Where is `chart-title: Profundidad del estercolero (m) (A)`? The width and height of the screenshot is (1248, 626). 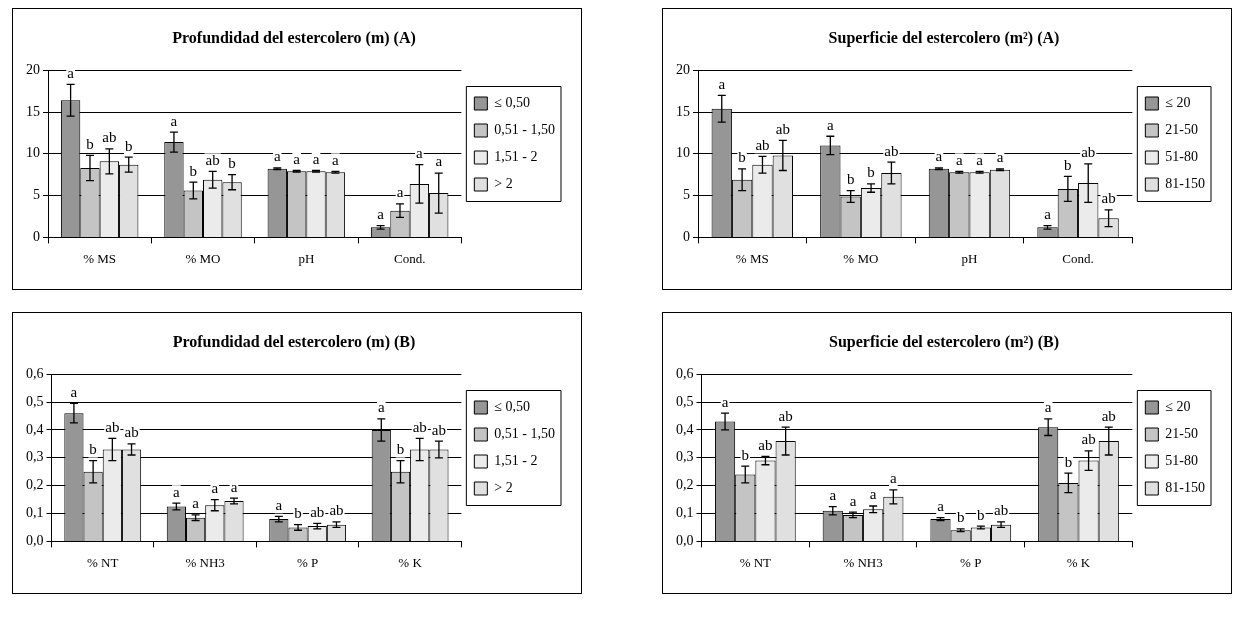 chart-title: Profundidad del estercolero (m) (A) is located at coordinates (294, 37).